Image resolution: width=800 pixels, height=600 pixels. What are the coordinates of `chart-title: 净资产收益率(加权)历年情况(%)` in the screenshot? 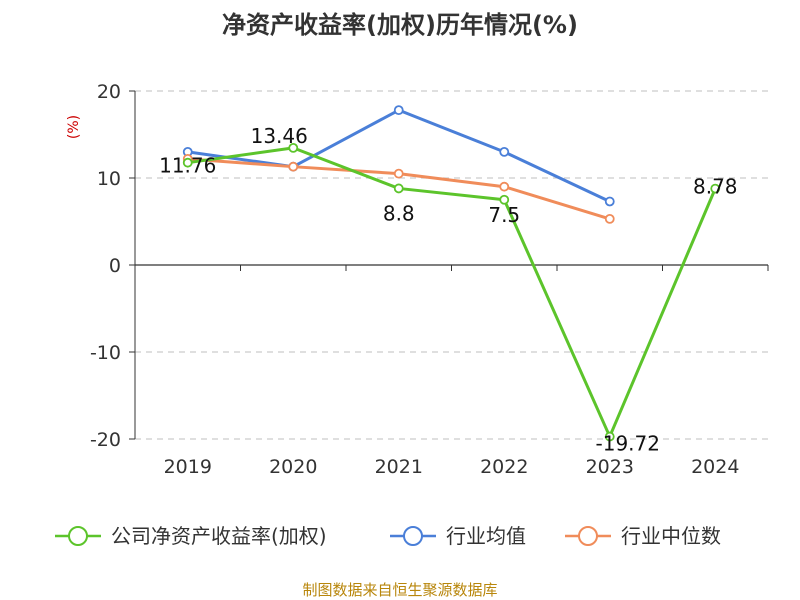 It's located at (400, 25).